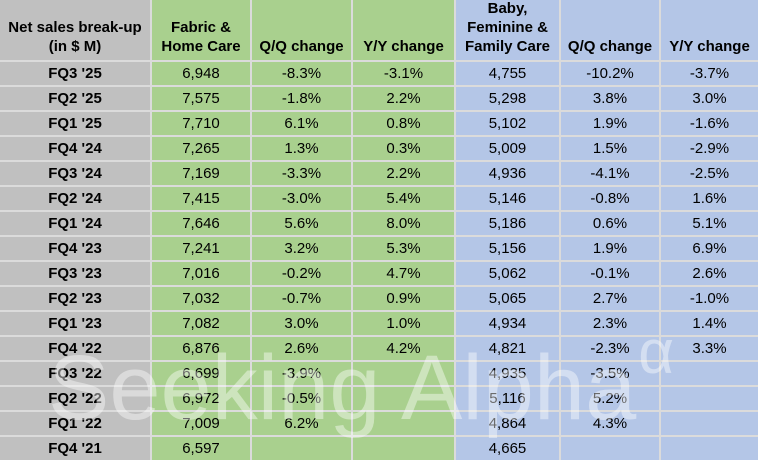  What do you see at coordinates (610, 73) in the screenshot?
I see `bffc-qq-cell: -10.2%` at bounding box center [610, 73].